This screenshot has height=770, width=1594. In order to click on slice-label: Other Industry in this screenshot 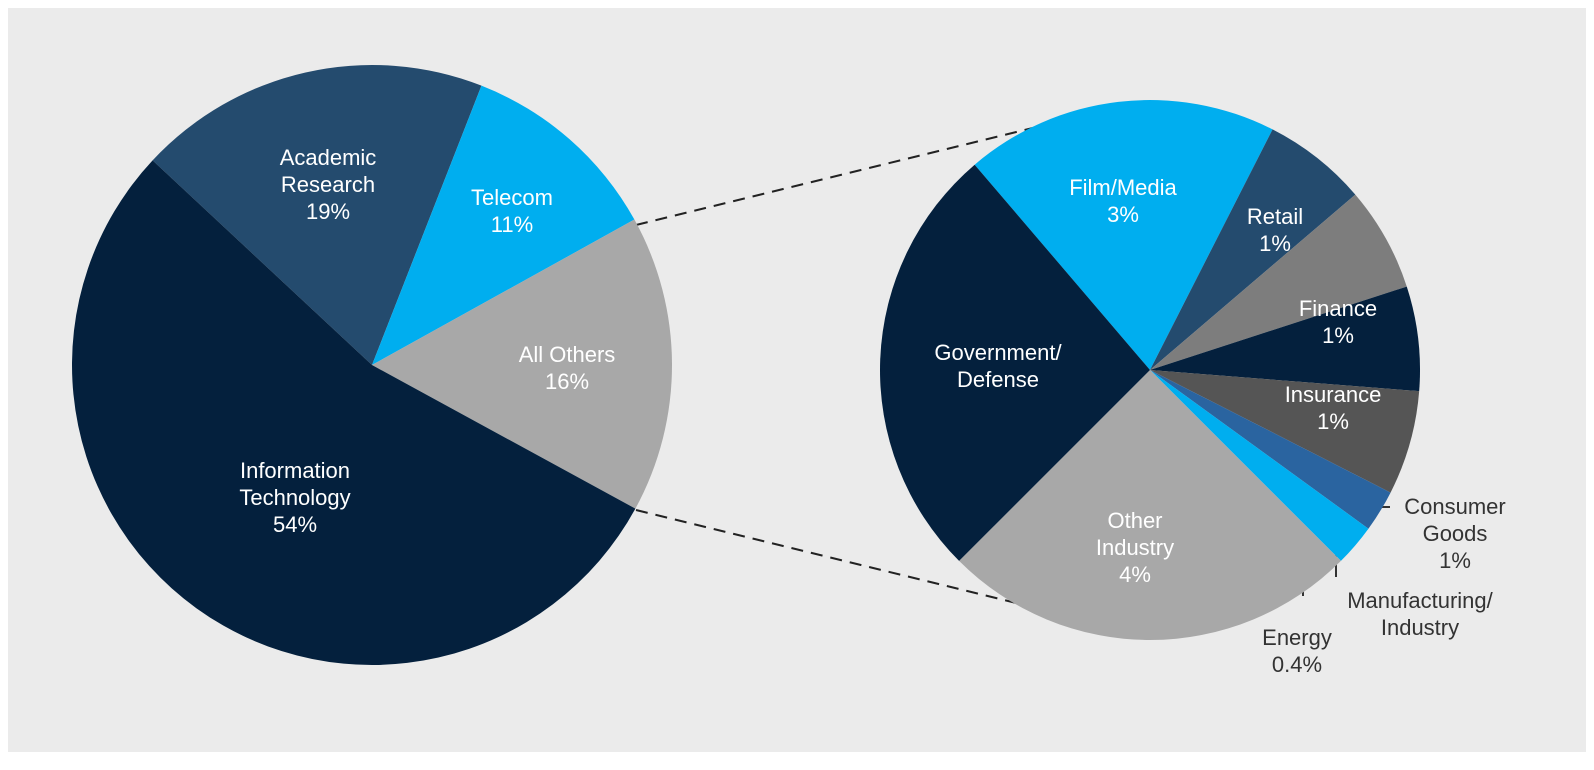, I will do `click(1135, 534)`.